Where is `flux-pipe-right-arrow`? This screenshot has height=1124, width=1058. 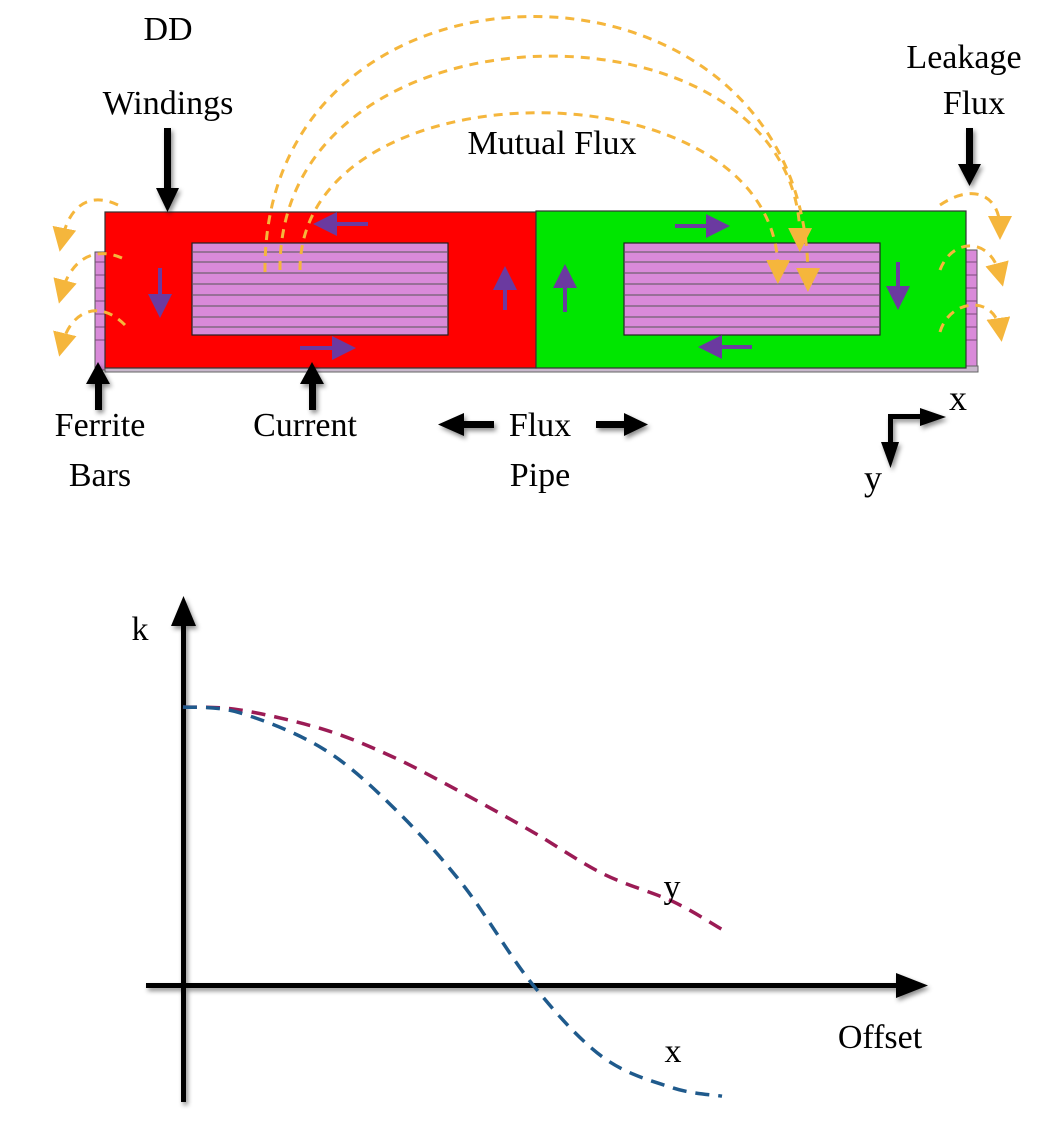
flux-pipe-right-arrow is located at coordinates (622, 424).